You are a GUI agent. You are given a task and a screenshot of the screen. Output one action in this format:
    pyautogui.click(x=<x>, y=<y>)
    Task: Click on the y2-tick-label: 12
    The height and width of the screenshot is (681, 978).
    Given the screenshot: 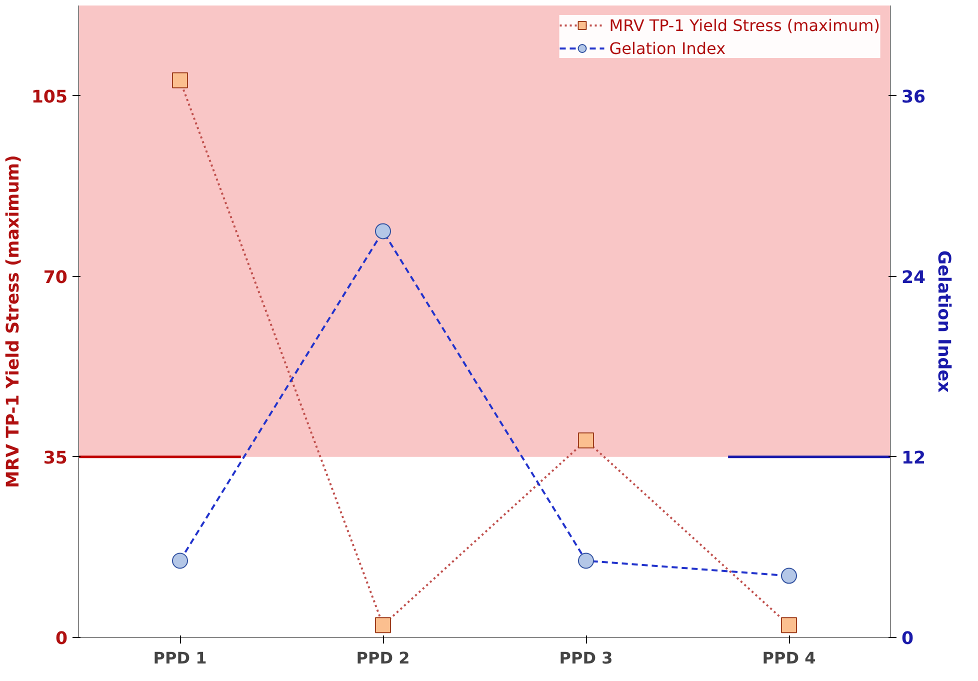 What is the action you would take?
    pyautogui.click(x=914, y=458)
    